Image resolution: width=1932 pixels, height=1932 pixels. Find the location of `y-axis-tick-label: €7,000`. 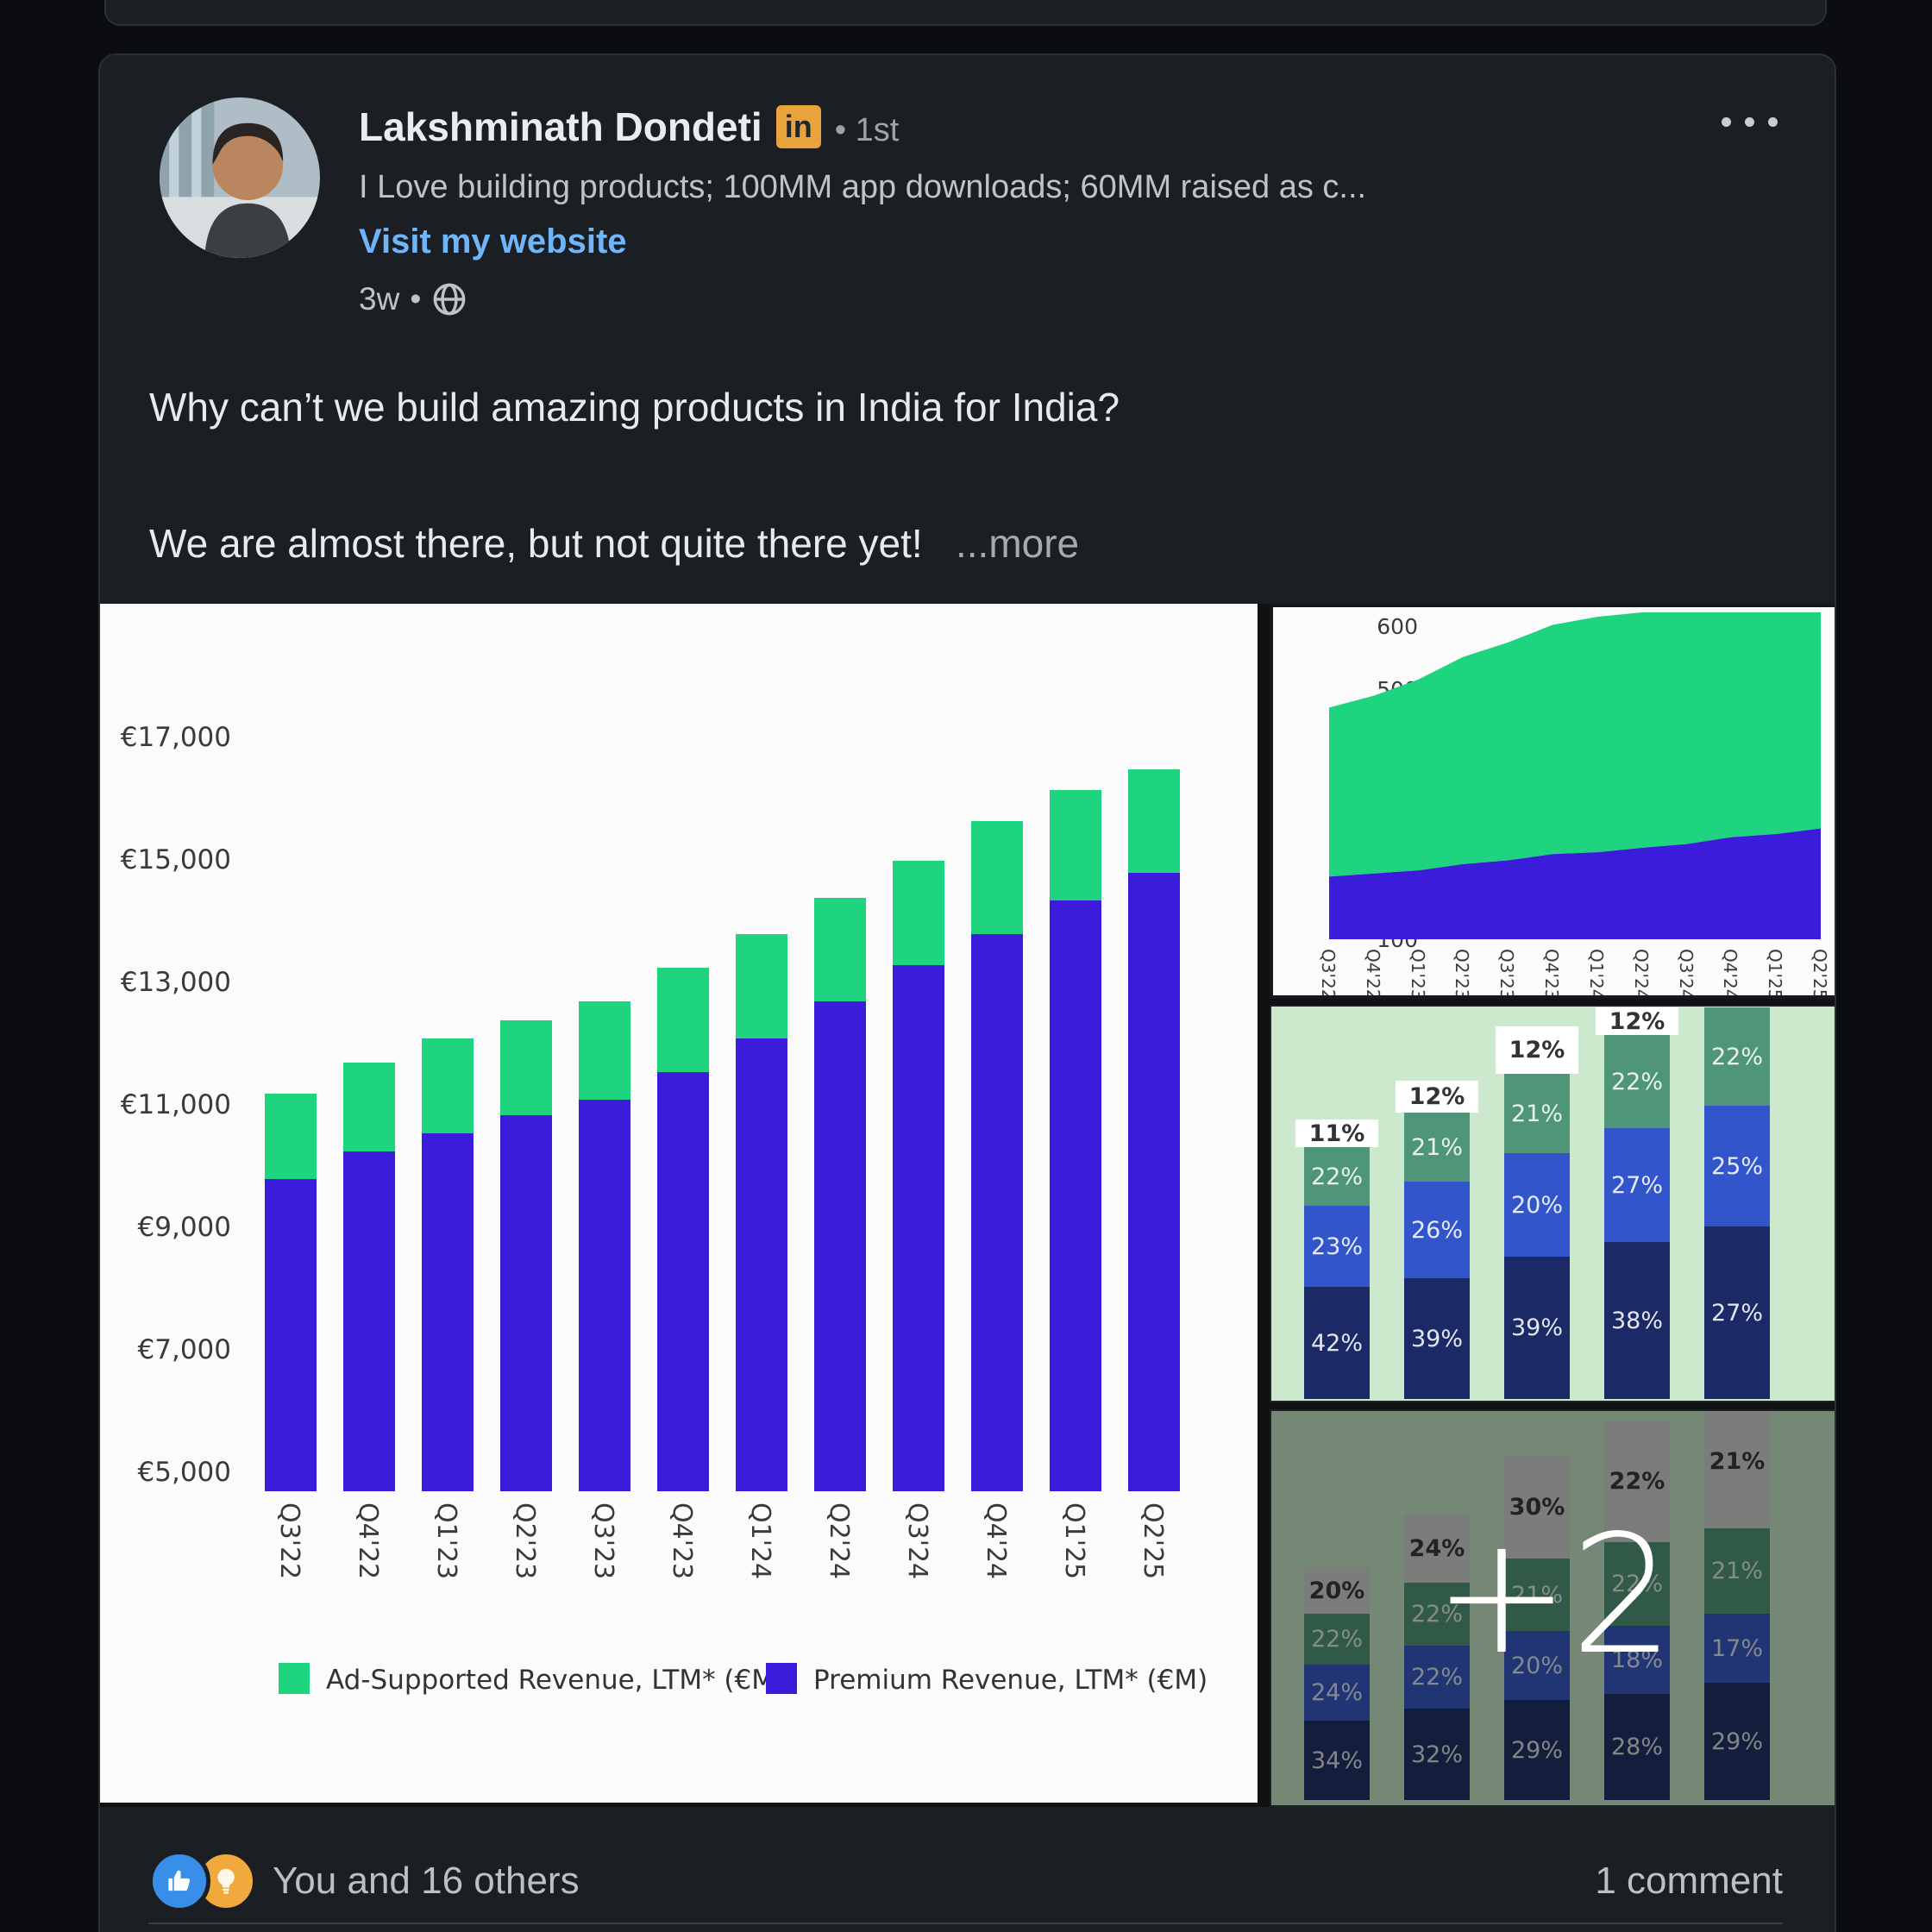

y-axis-tick-label: €7,000 is located at coordinates (184, 1349).